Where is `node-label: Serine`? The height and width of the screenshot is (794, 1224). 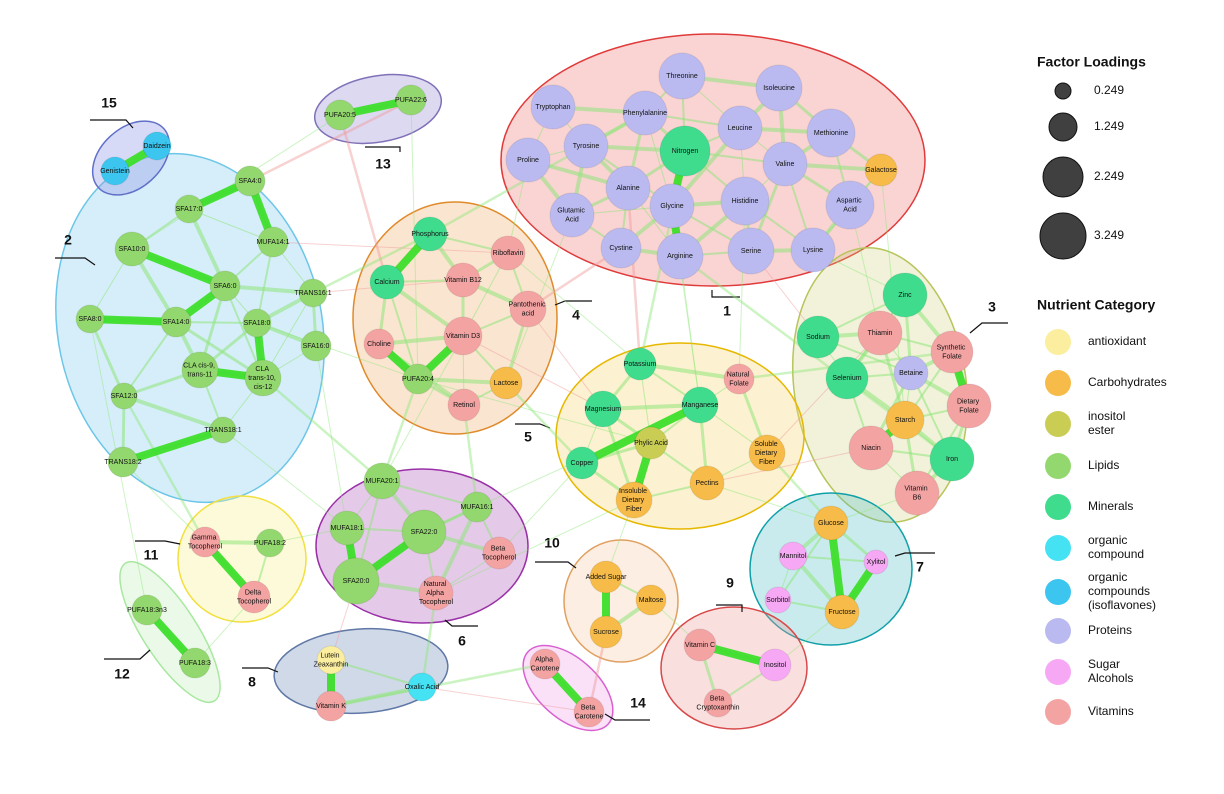
node-label: Serine is located at coordinates (751, 251).